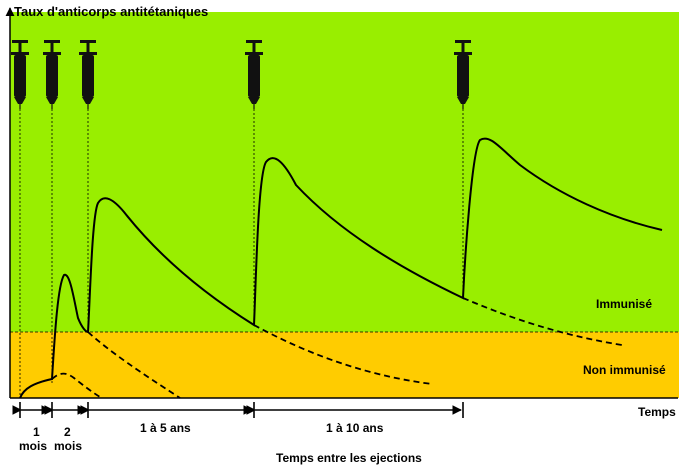 The image size is (681, 468). I want to click on interval-arrows, so click(238, 410).